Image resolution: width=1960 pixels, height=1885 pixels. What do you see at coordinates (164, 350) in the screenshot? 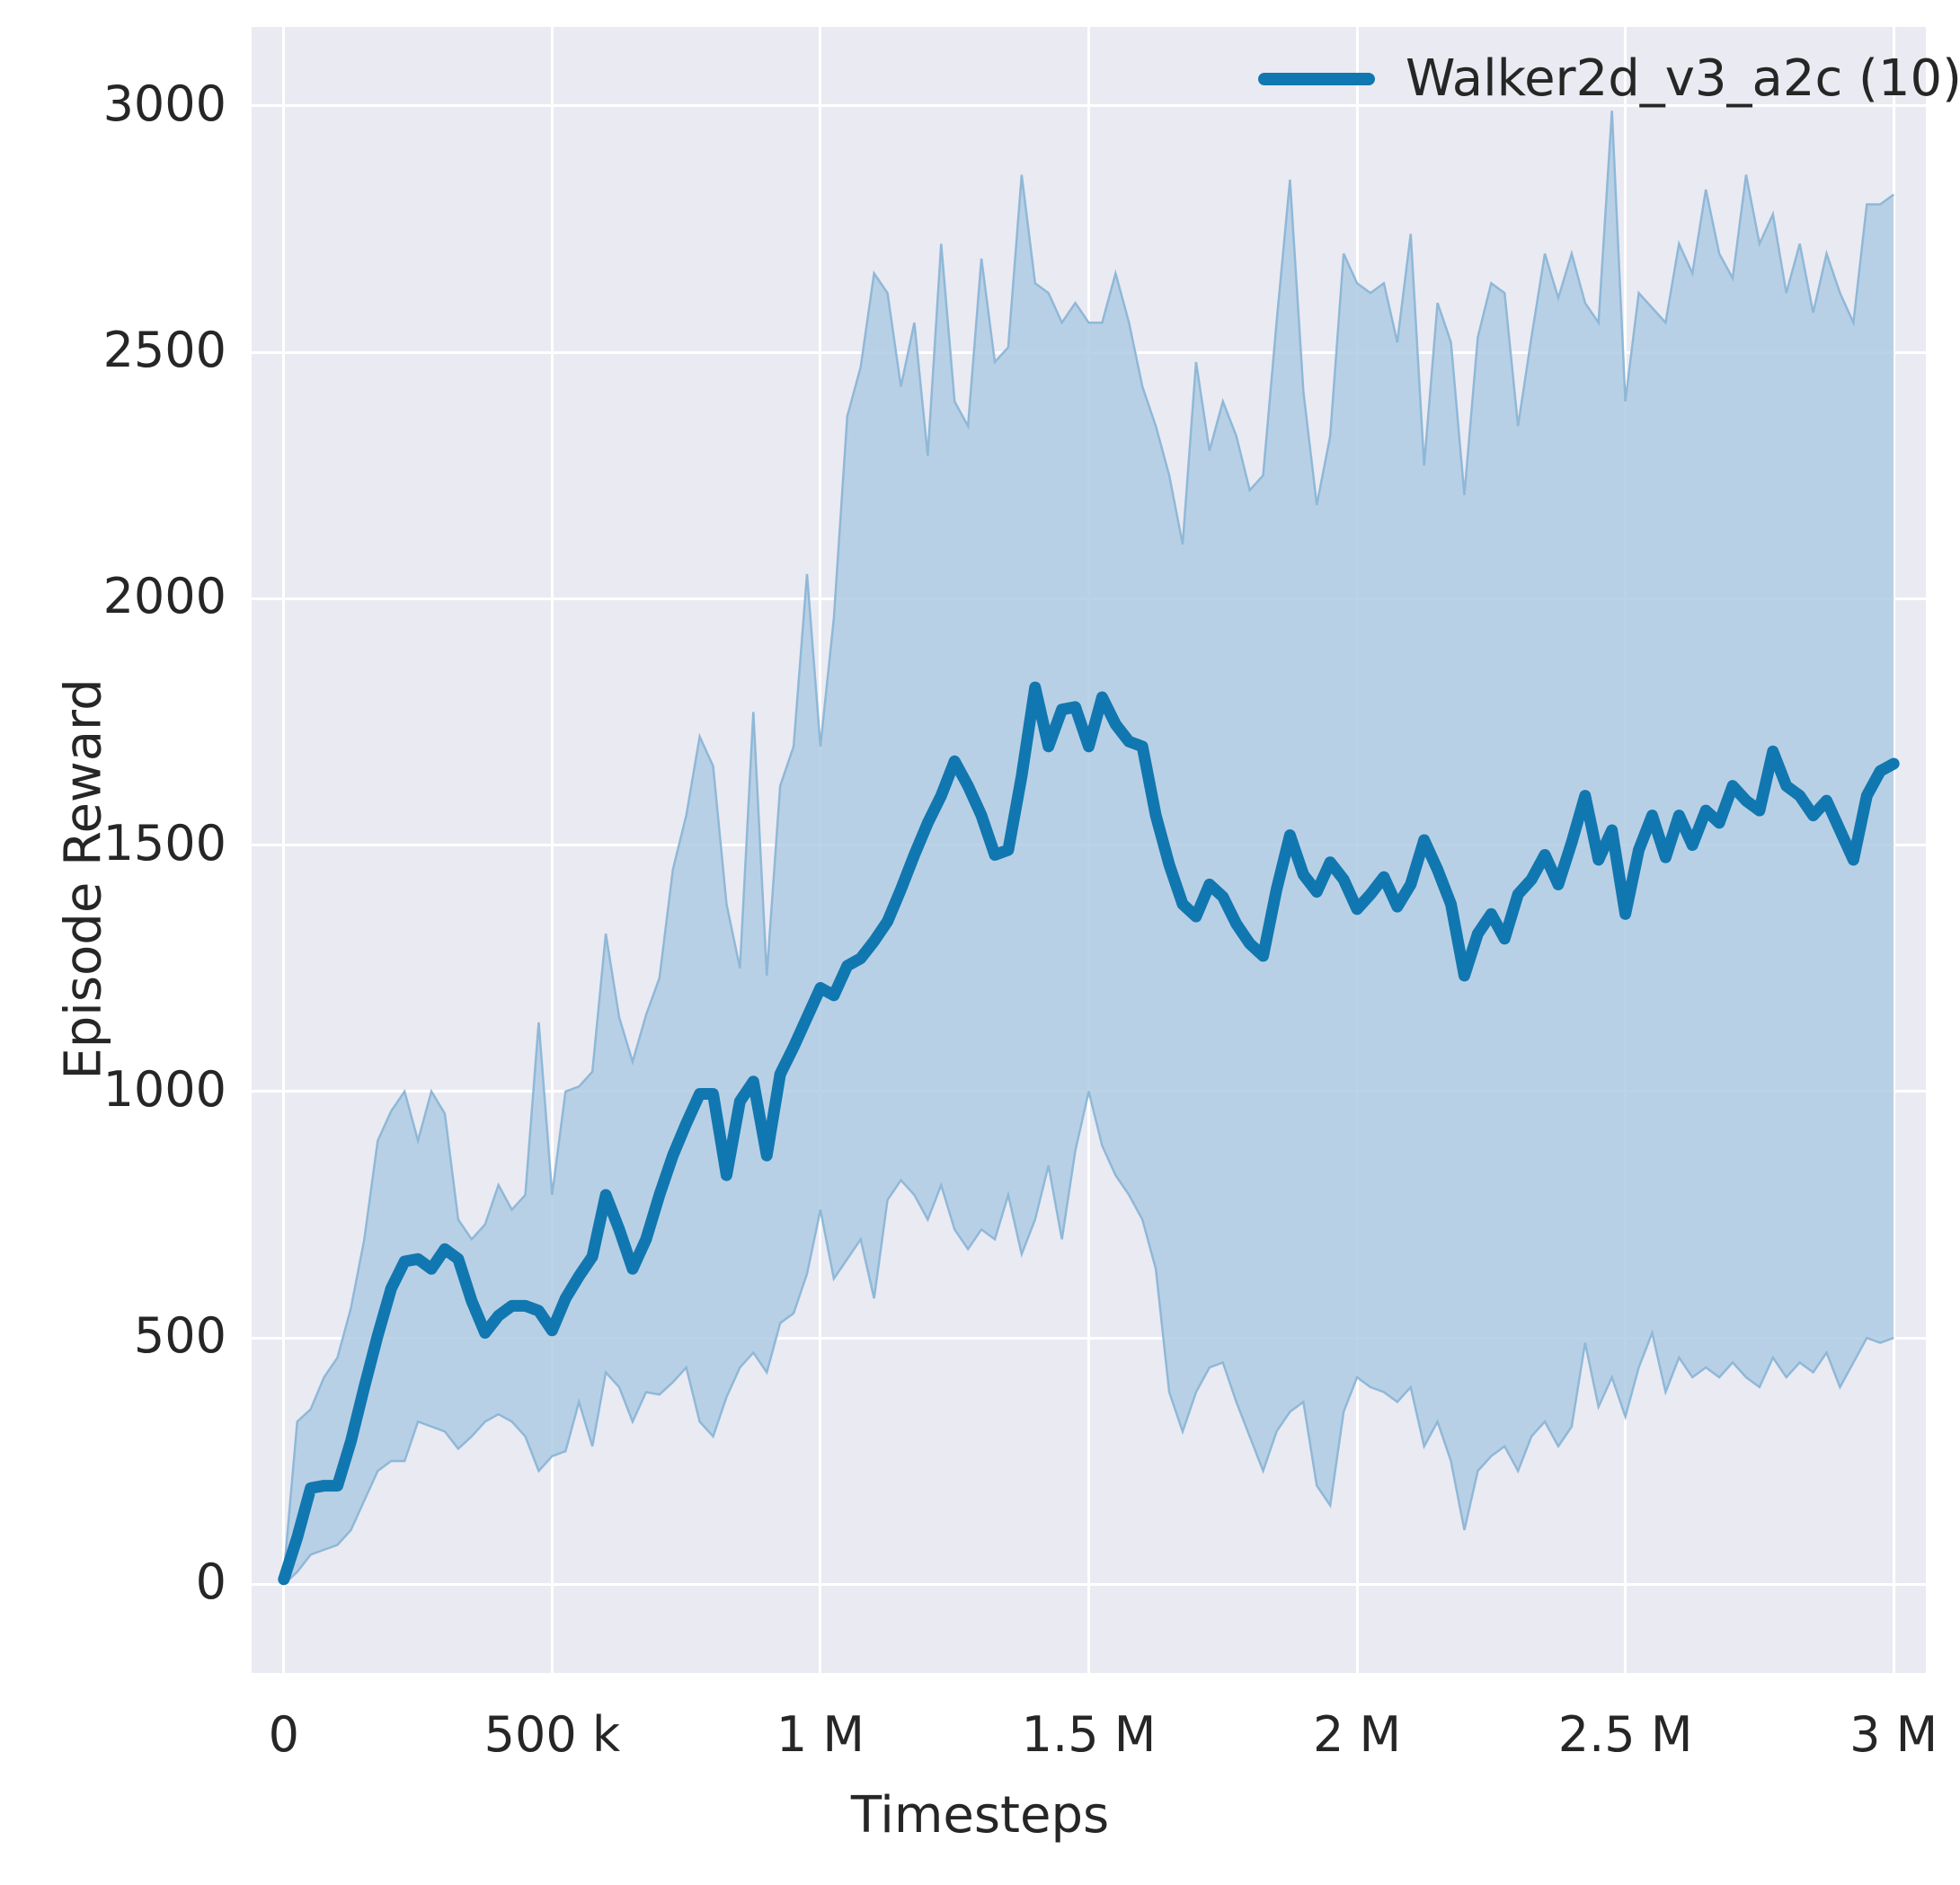
I see `y-tick-label: 2500` at bounding box center [164, 350].